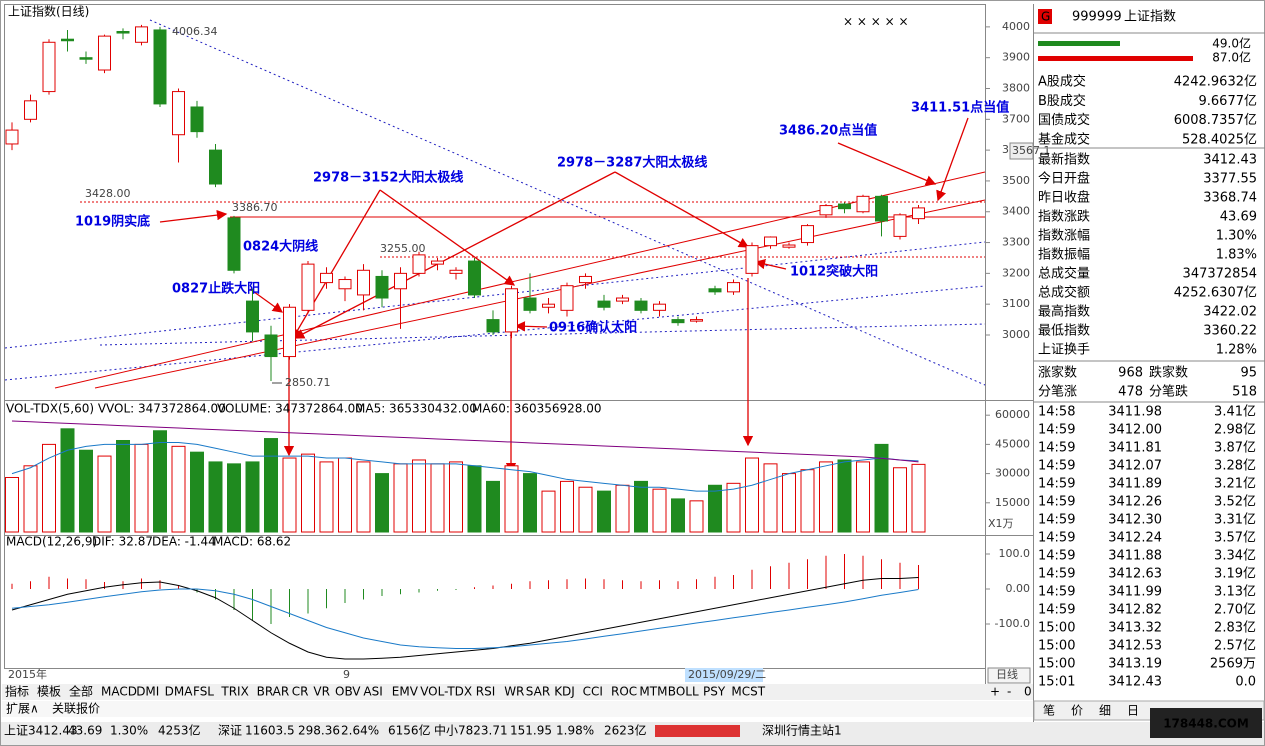 The image size is (1265, 746). What do you see at coordinates (1230, 160) in the screenshot?
I see `row-value: 3412.43` at bounding box center [1230, 160].